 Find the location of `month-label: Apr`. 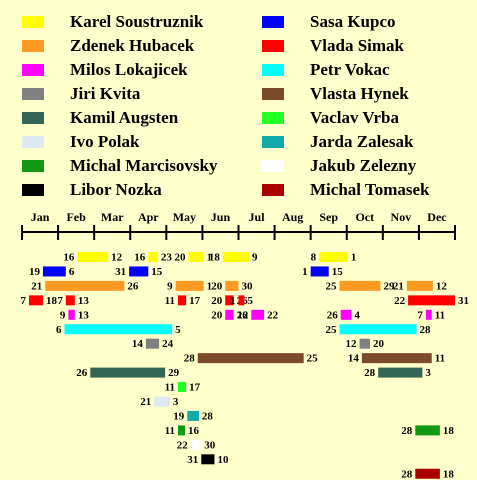

month-label: Apr is located at coordinates (148, 217).